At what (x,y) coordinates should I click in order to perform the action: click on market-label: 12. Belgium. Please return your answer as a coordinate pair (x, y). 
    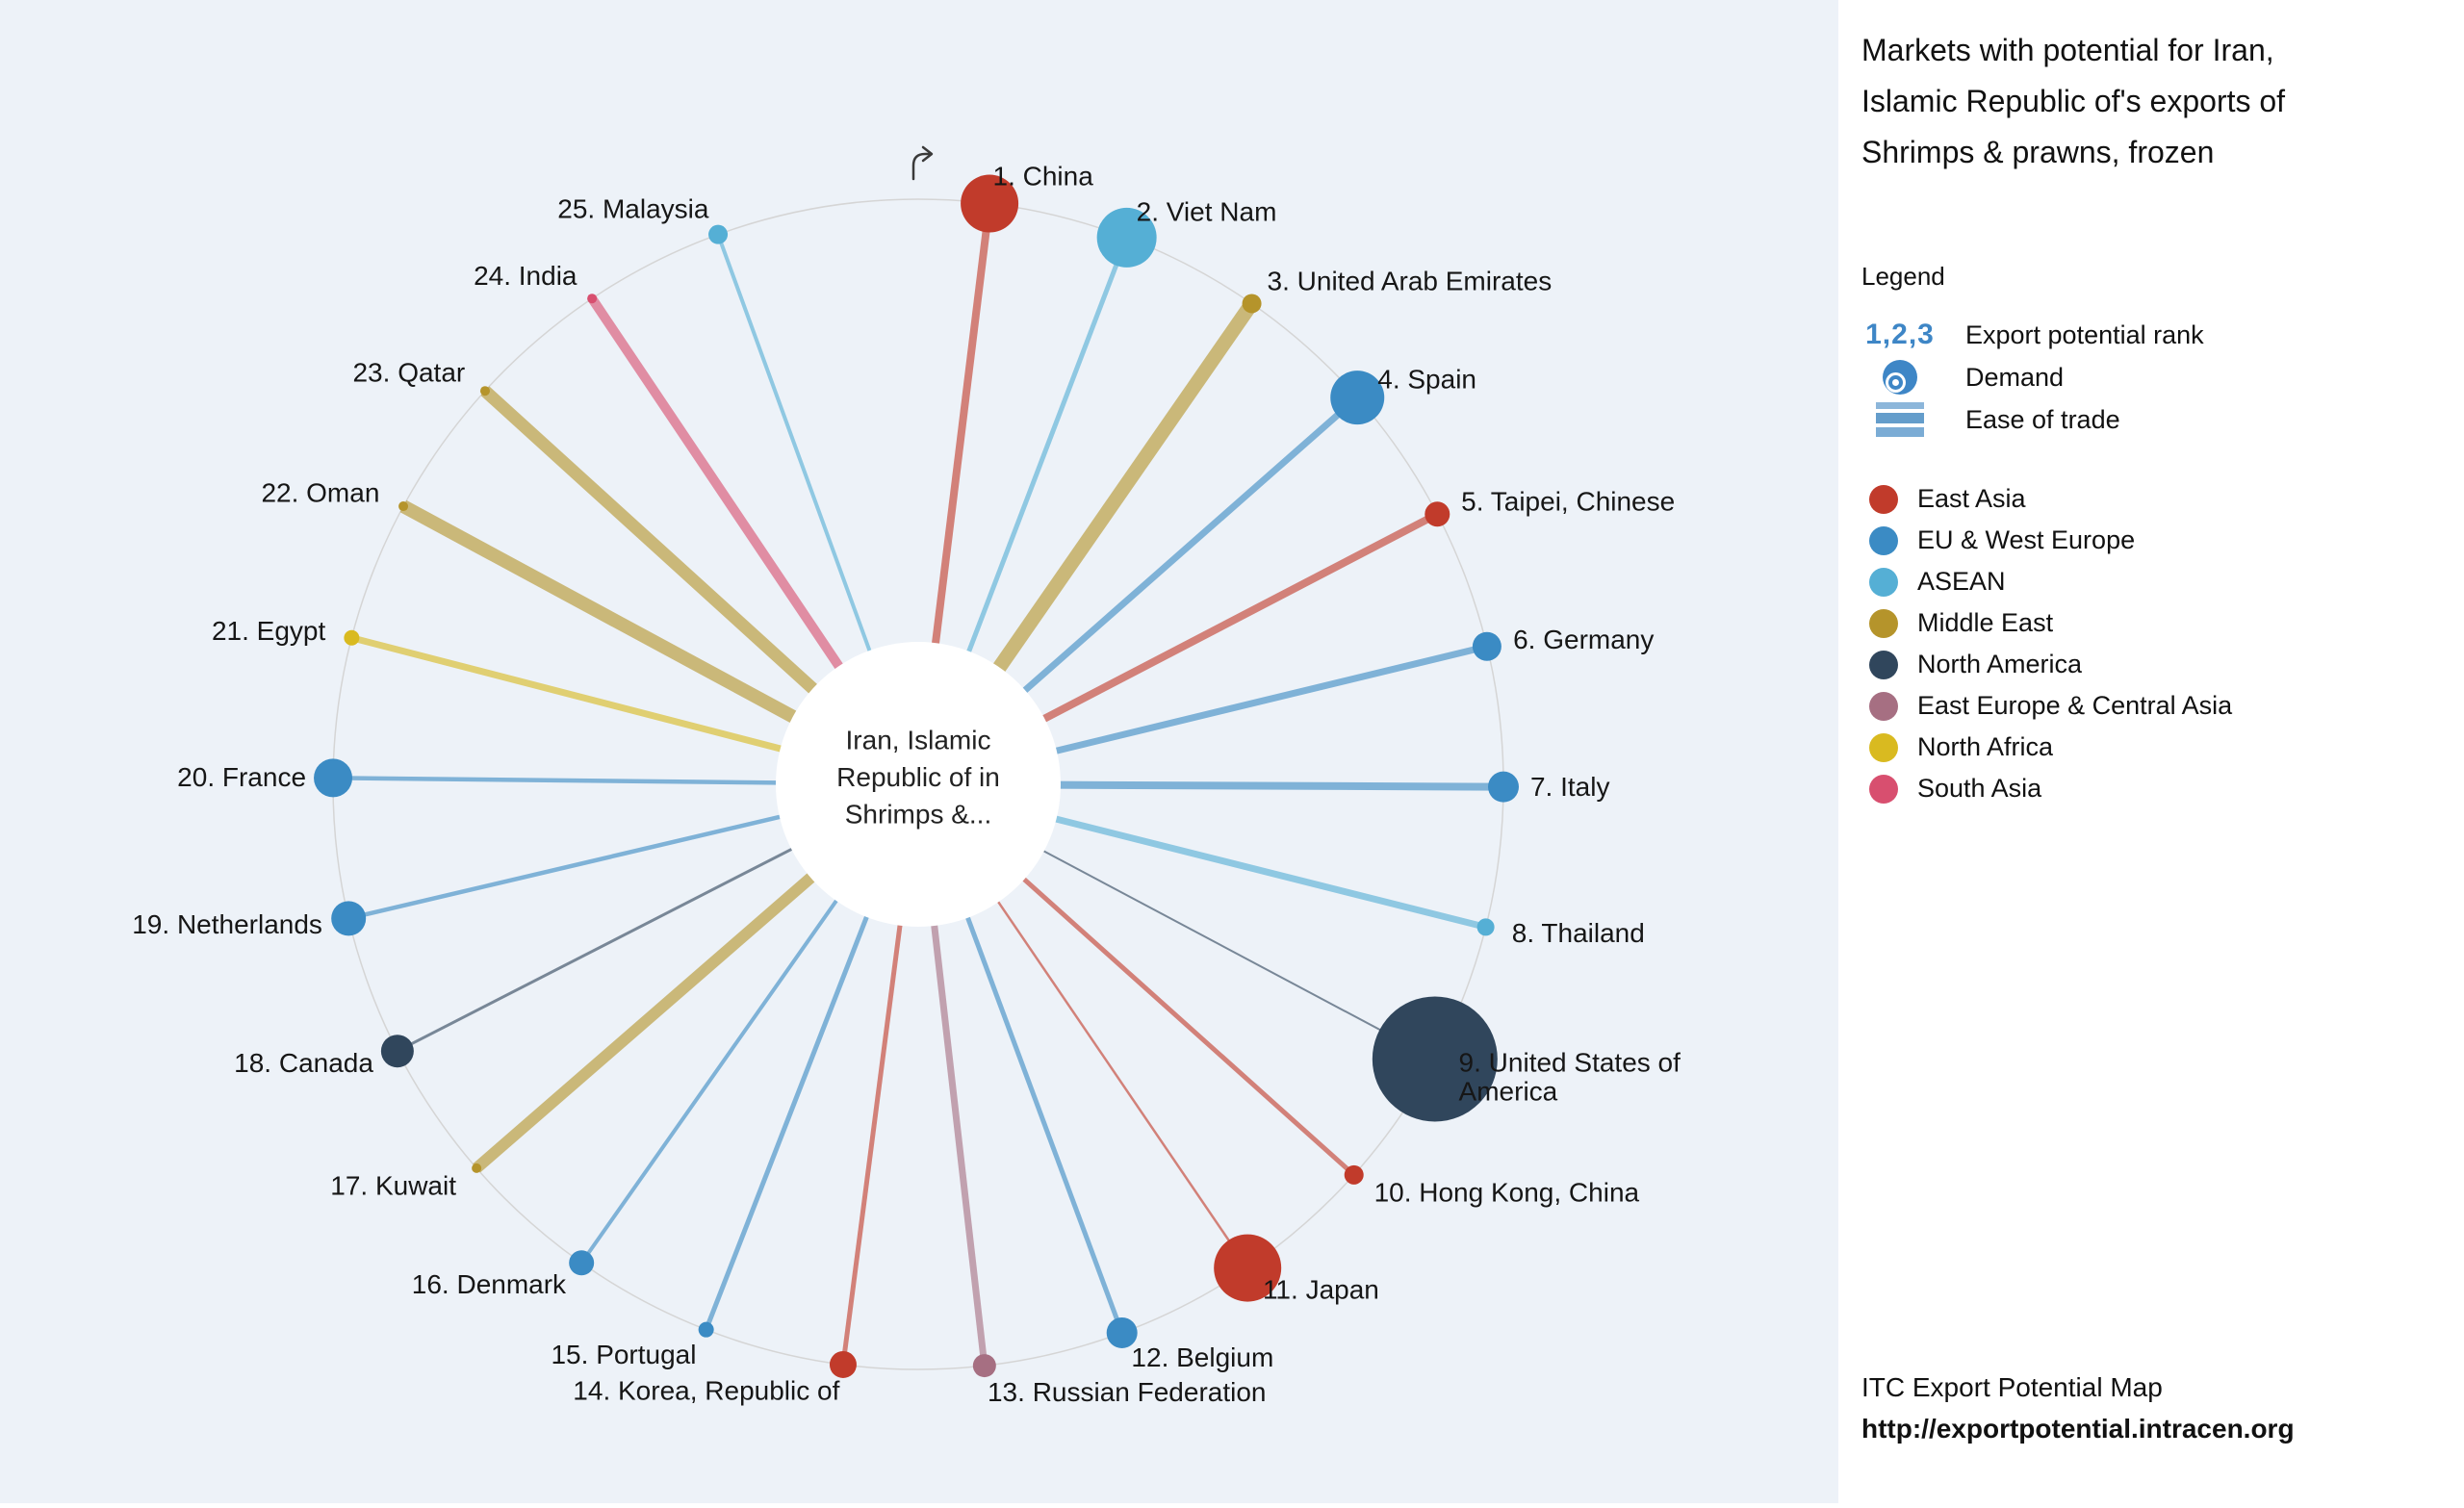
    Looking at the image, I should click on (1202, 1357).